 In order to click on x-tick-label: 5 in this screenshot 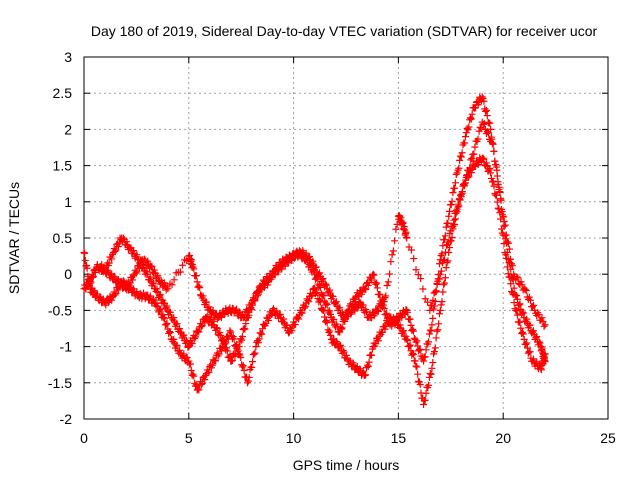, I will do `click(189, 438)`.